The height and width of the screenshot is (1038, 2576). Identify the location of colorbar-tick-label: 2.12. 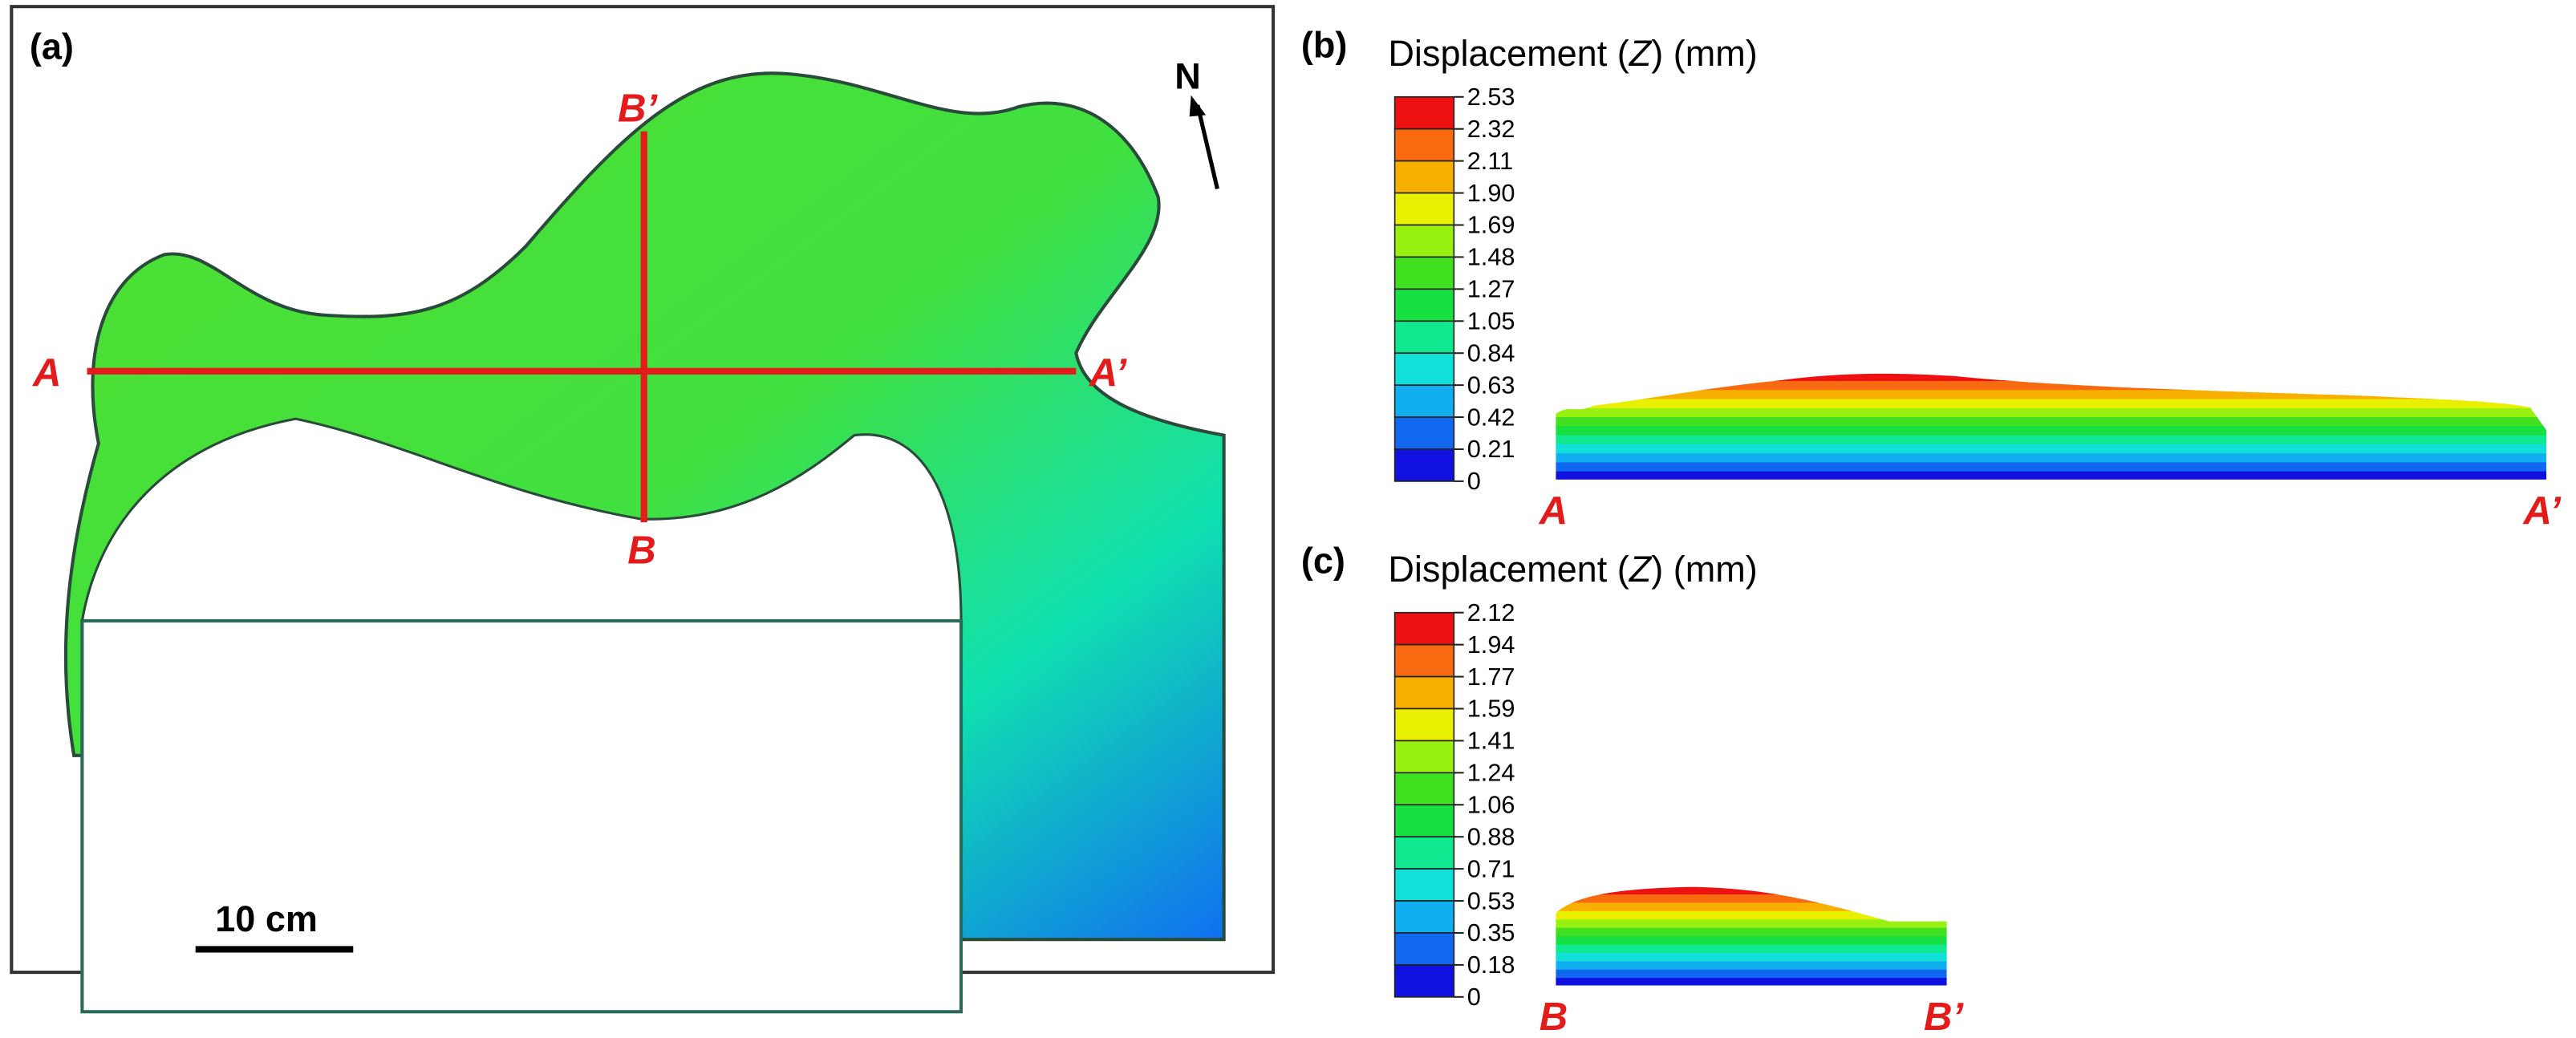
(1491, 612).